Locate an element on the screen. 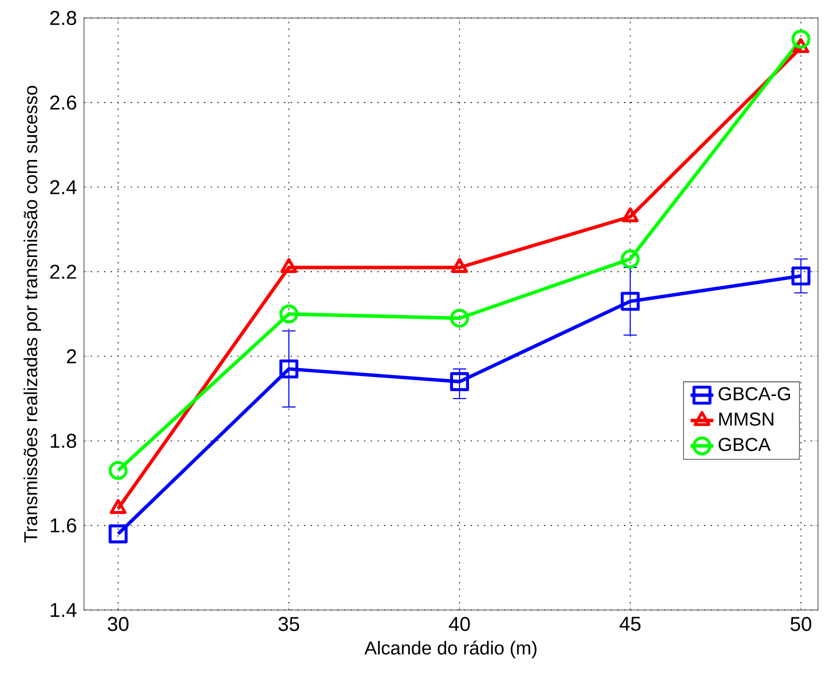 Image resolution: width=832 pixels, height=673 pixels. y-tick-label: 1.8 is located at coordinates (63, 441).